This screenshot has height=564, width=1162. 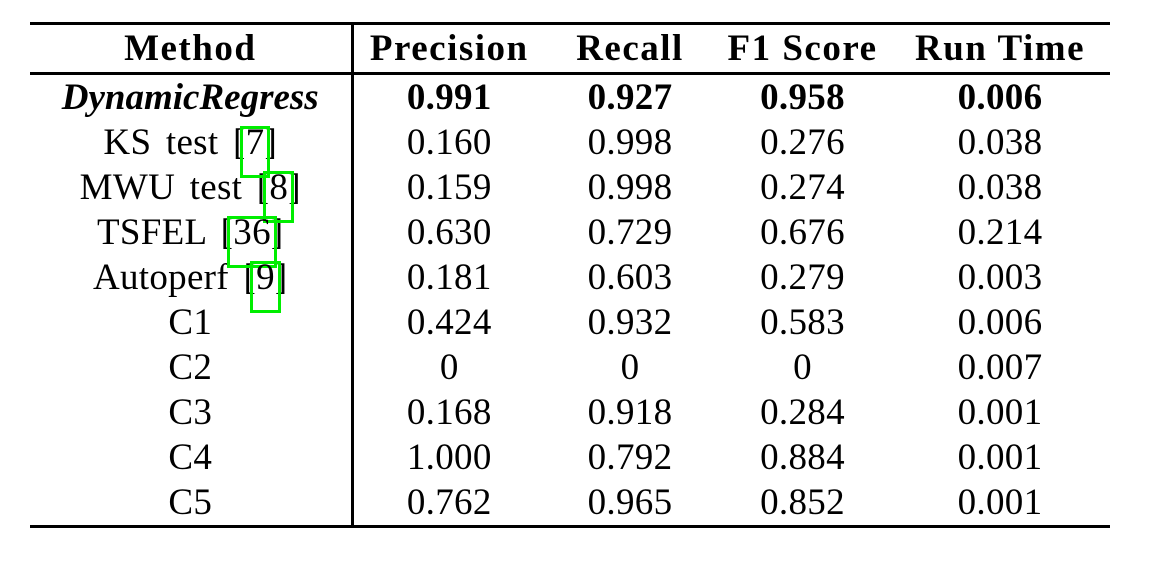 What do you see at coordinates (802, 367) in the screenshot?
I see `value-cell-f1-score: 0` at bounding box center [802, 367].